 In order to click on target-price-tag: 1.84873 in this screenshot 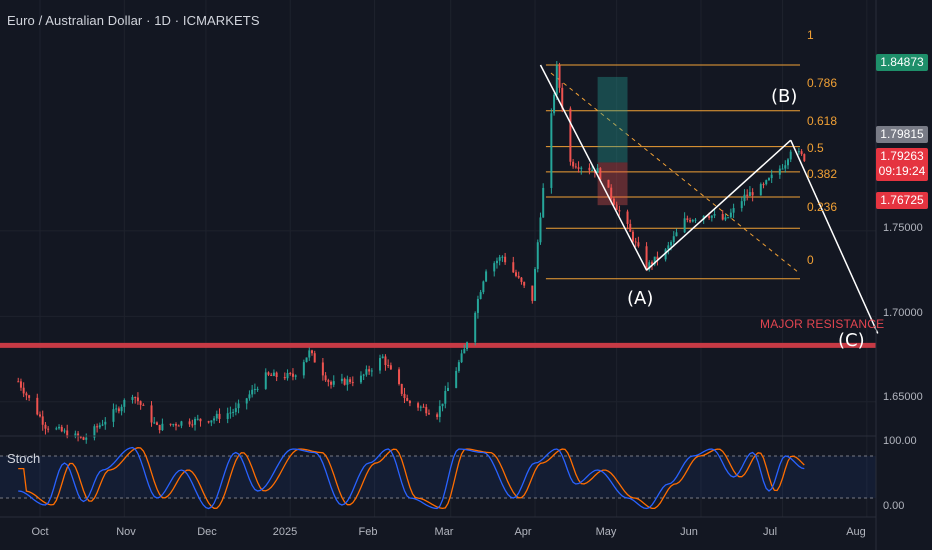, I will do `click(902, 62)`.